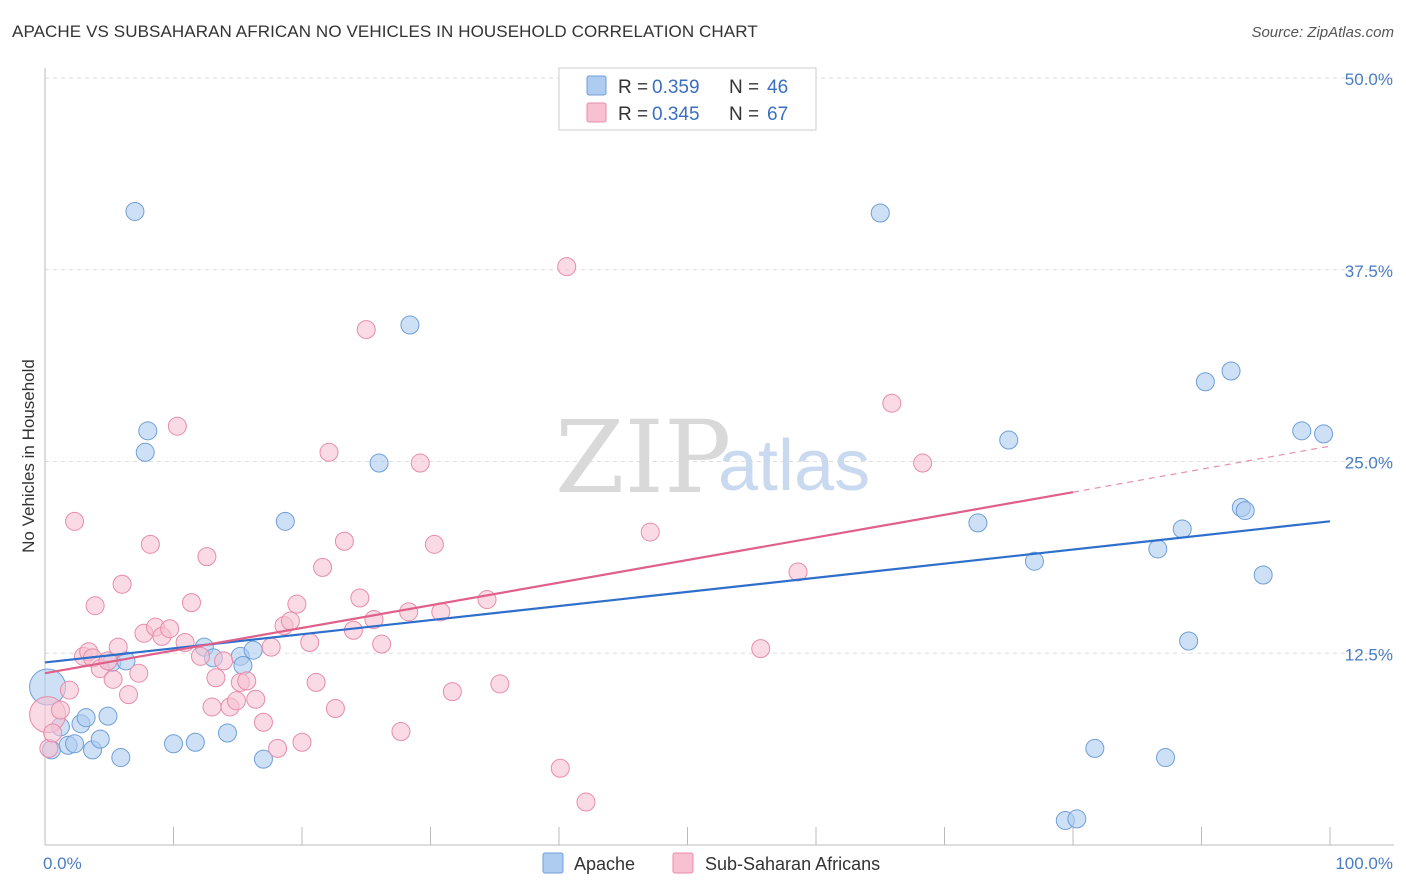 The image size is (1406, 892). Describe the element at coordinates (633, 114) in the screenshot. I see `legend-subsaharan-r-label: R =` at that location.